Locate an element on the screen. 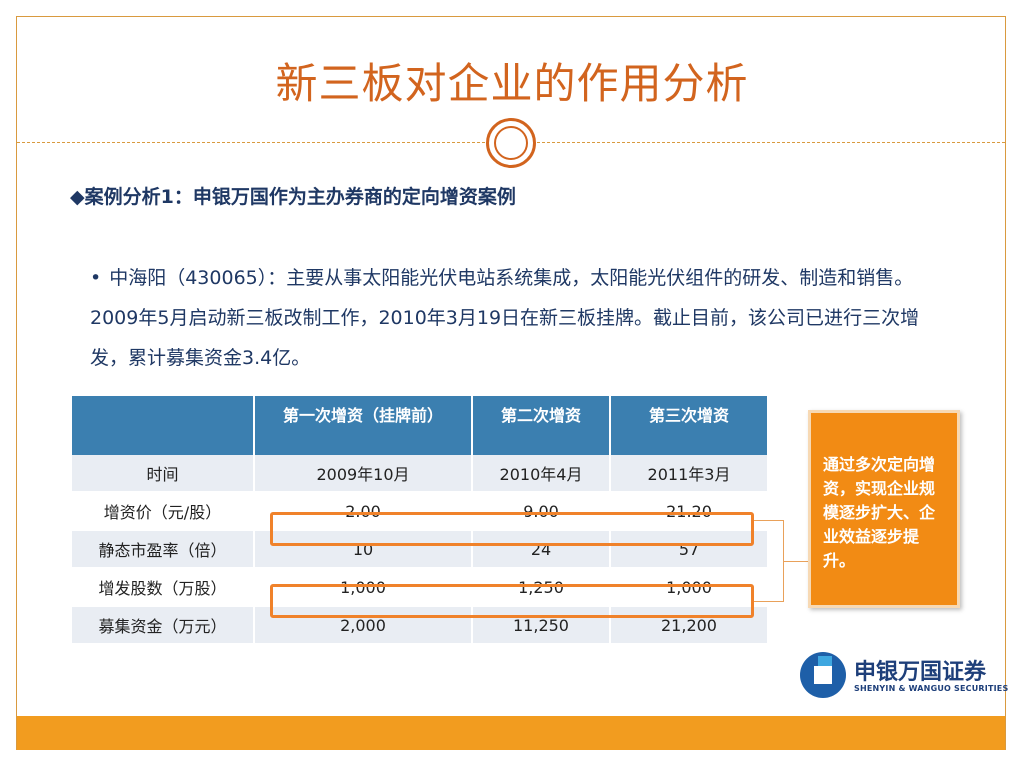  table-header-cell: 第一次增资（挂牌前） is located at coordinates (363, 425).